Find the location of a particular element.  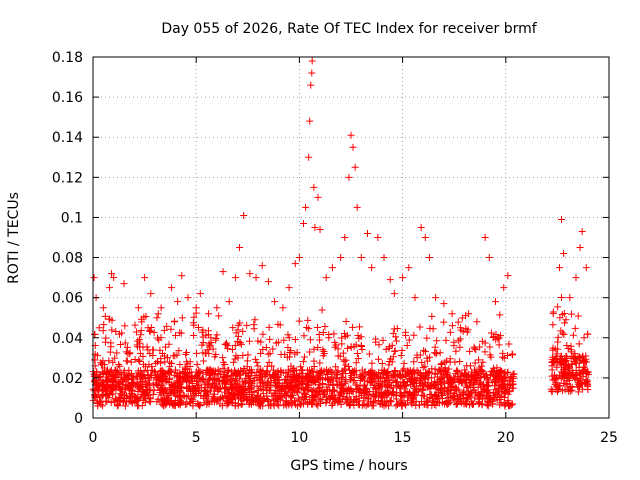

x-tick-label: 20 is located at coordinates (506, 438).